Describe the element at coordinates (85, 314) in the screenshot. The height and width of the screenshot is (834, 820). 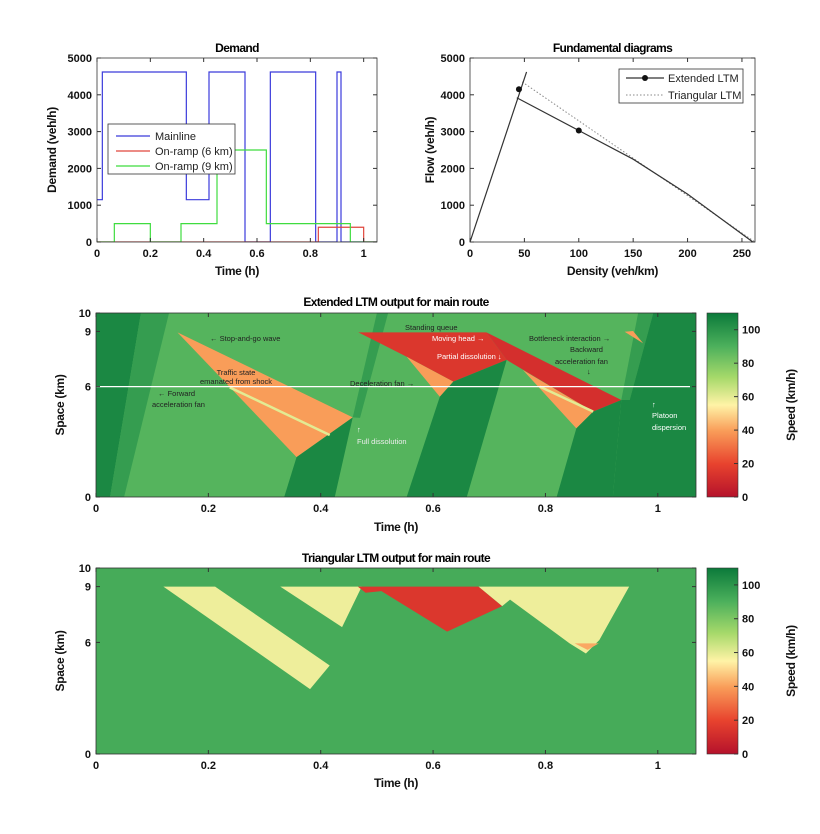
I see `y-tick-label: 10` at that location.